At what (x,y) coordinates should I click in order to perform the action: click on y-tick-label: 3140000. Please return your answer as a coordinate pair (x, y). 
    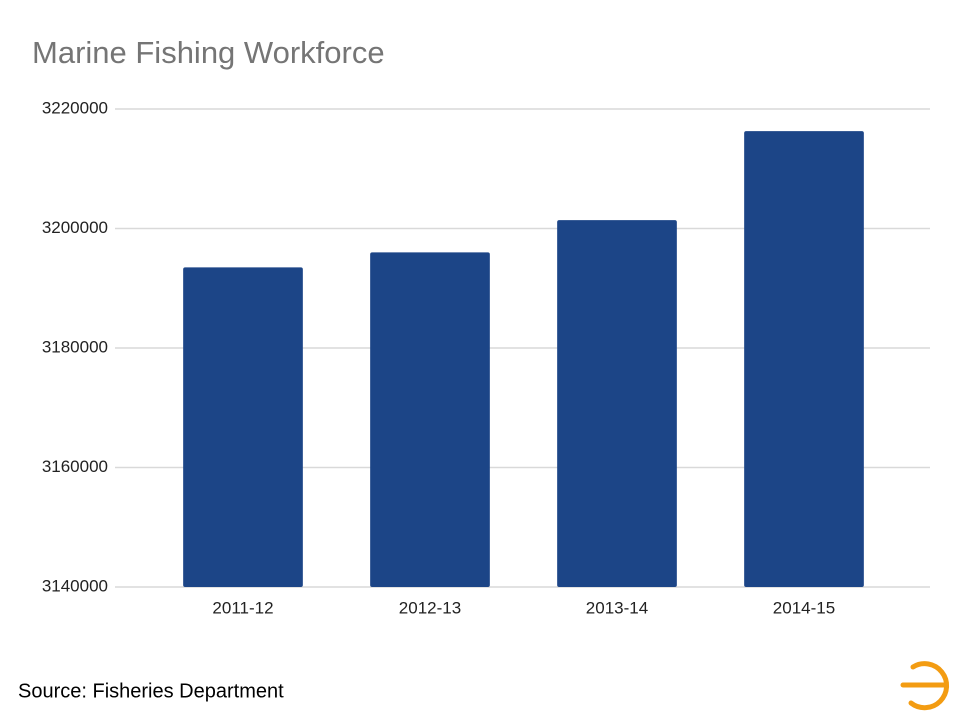
    Looking at the image, I should click on (75, 585).